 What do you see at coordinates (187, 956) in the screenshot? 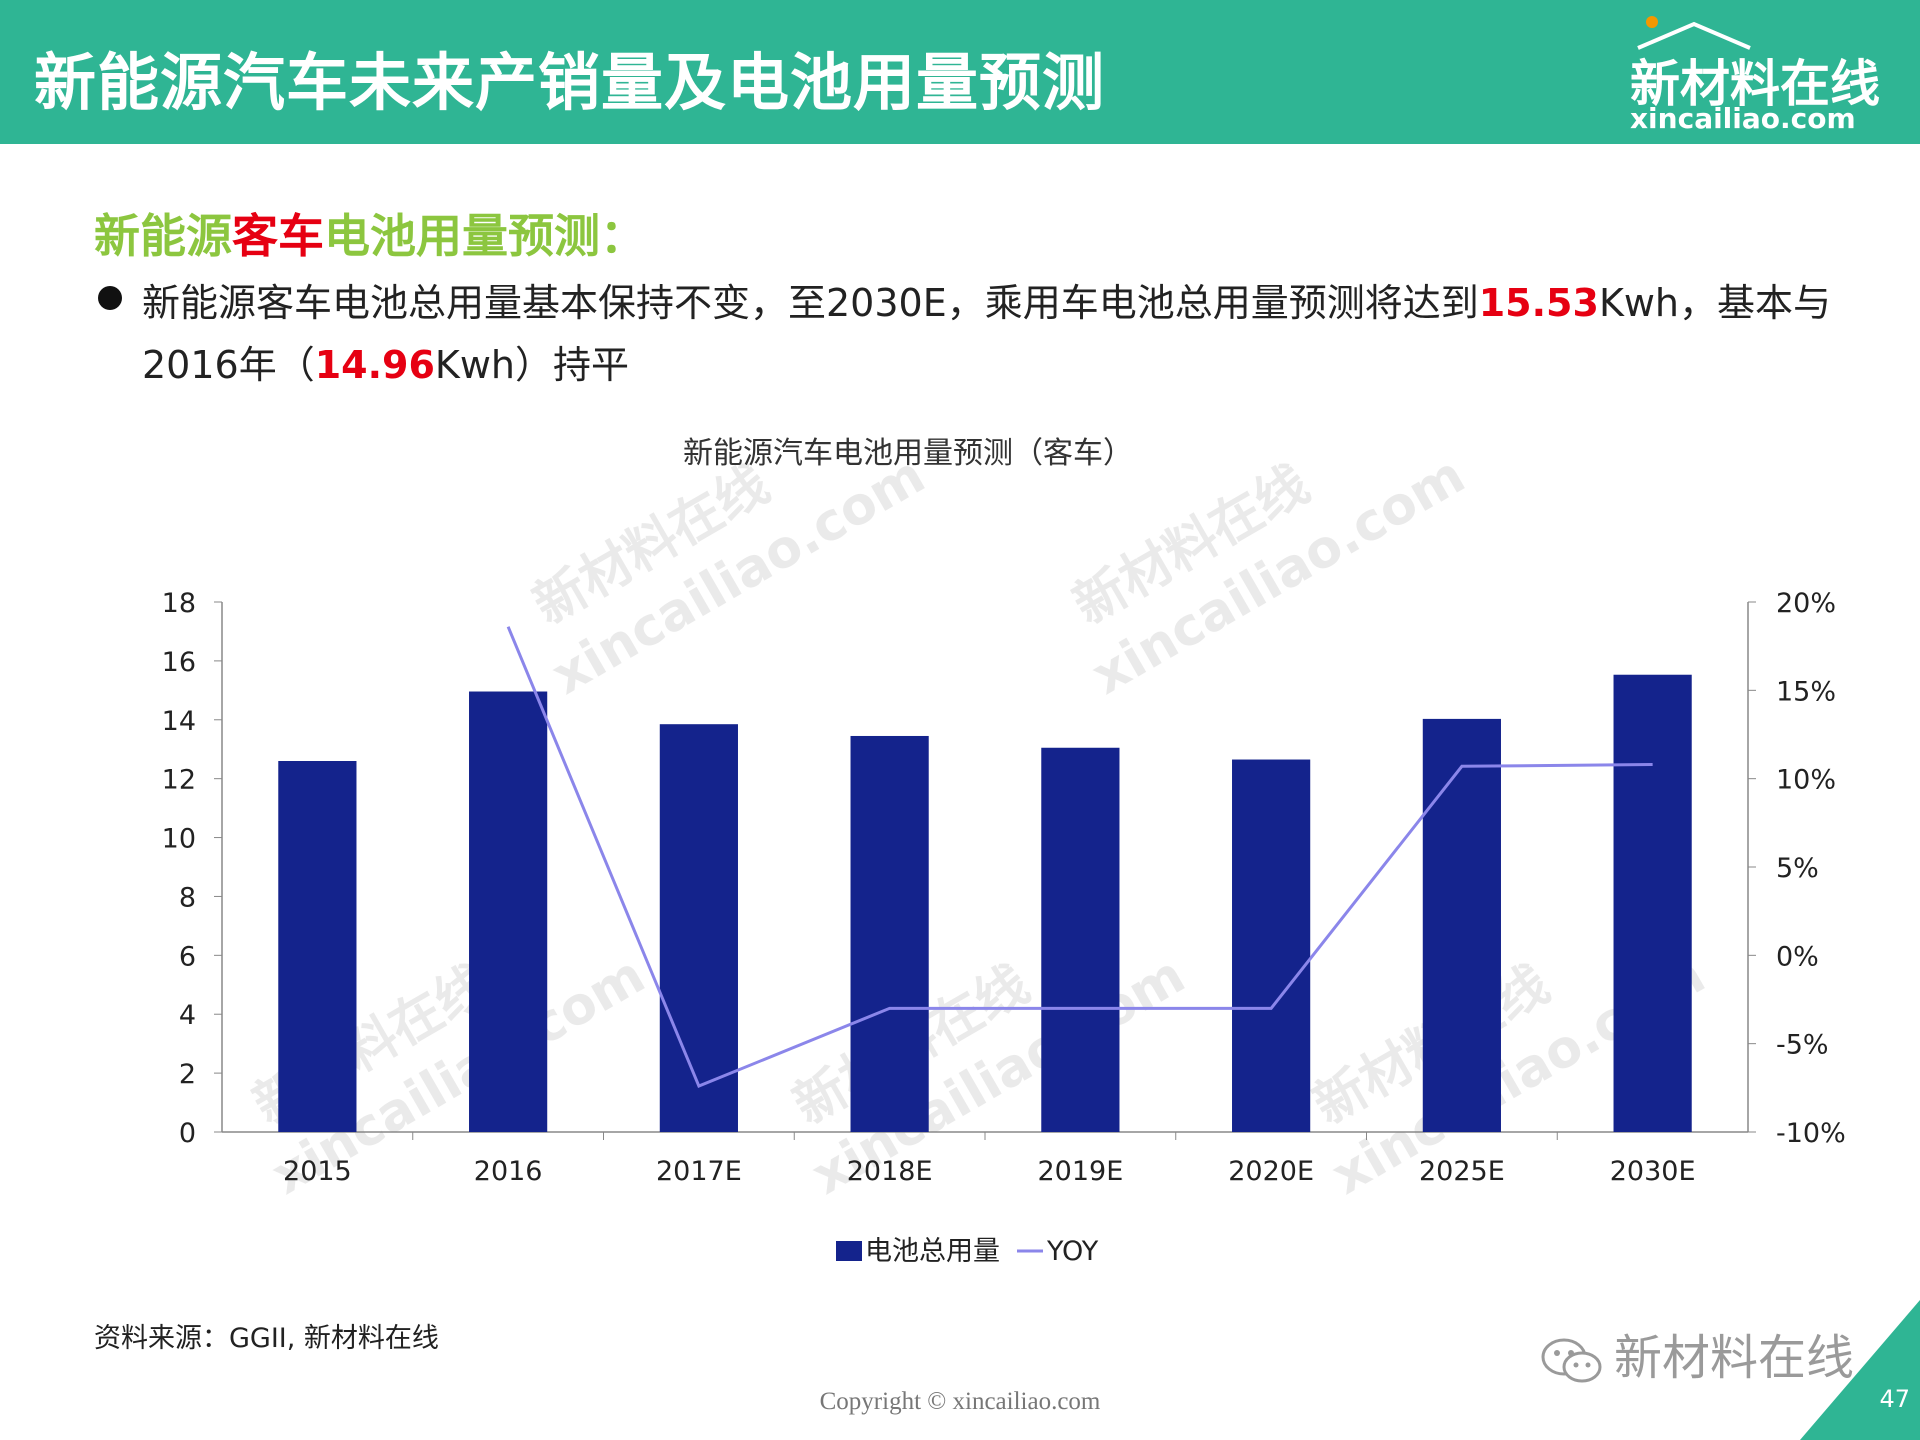
I see `left-tick-label: 6` at bounding box center [187, 956].